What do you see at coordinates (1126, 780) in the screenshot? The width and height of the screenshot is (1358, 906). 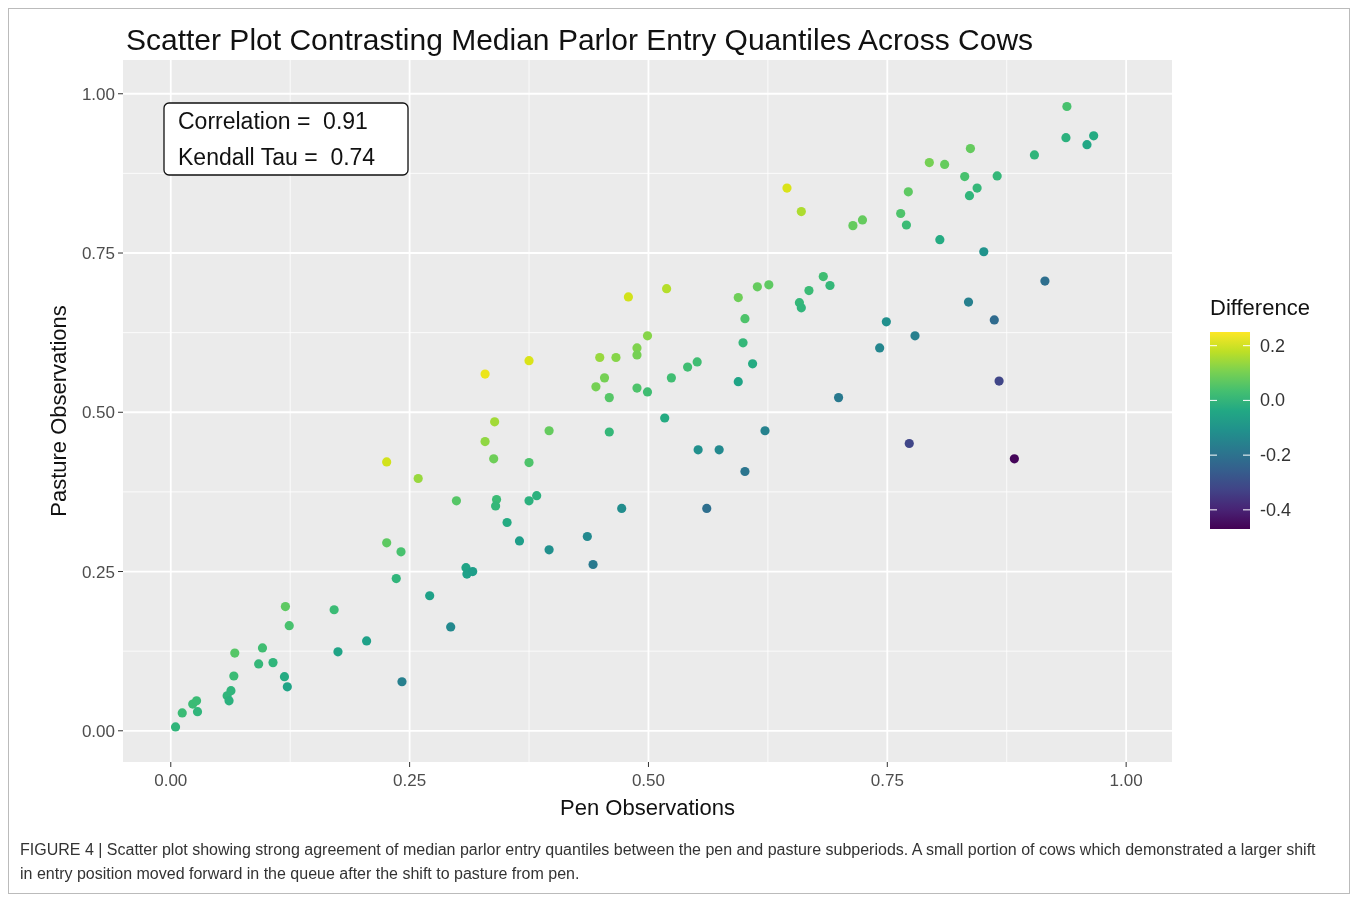 I see `x-tick-label: 1.00` at bounding box center [1126, 780].